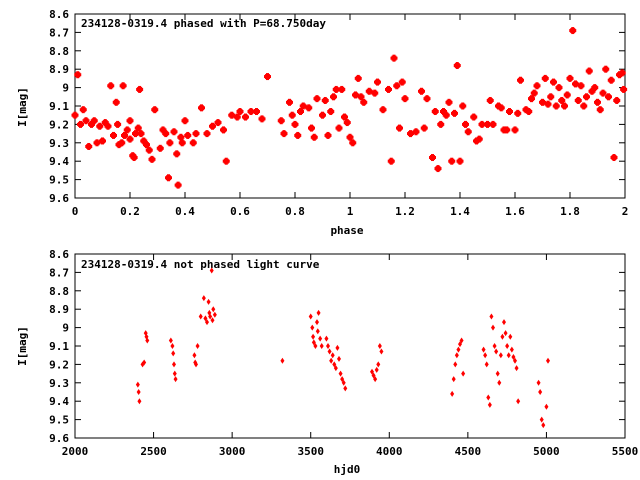 This screenshot has width=640, height=480. What do you see at coordinates (59, 106) in the screenshot?
I see `y-tick-label: 9.1` at bounding box center [59, 106].